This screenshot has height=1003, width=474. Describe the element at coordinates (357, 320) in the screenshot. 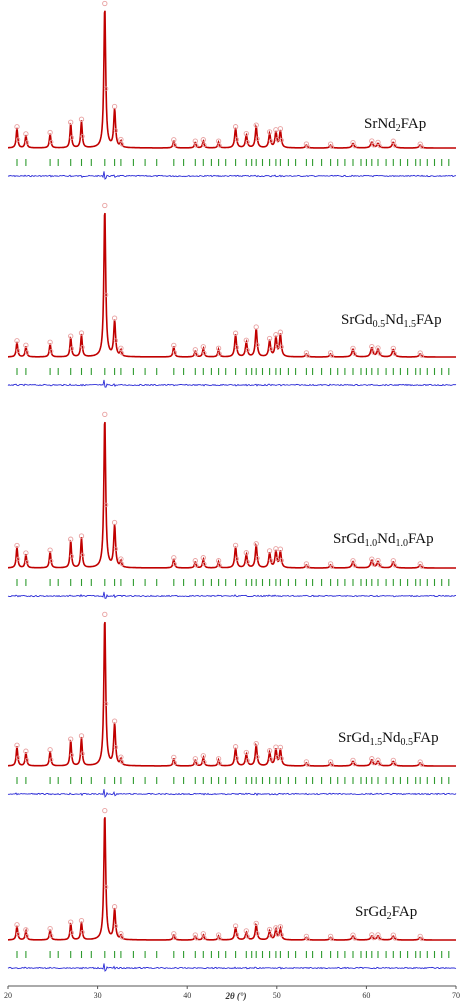

I see `label-text: SrGd` at that location.